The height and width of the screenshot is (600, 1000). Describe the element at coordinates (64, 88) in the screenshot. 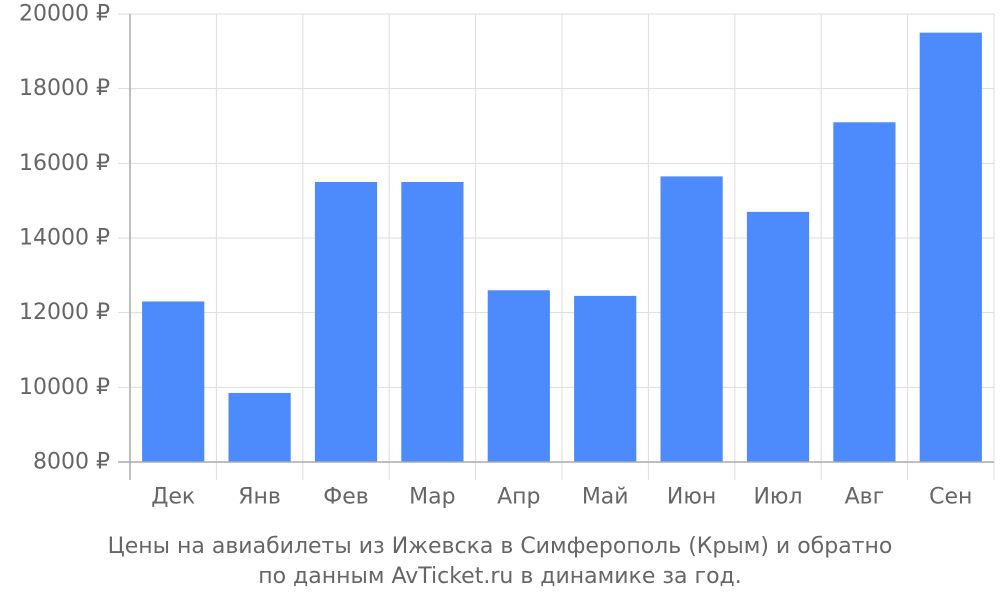

I see `y-tick-label: 18000 ₽` at that location.